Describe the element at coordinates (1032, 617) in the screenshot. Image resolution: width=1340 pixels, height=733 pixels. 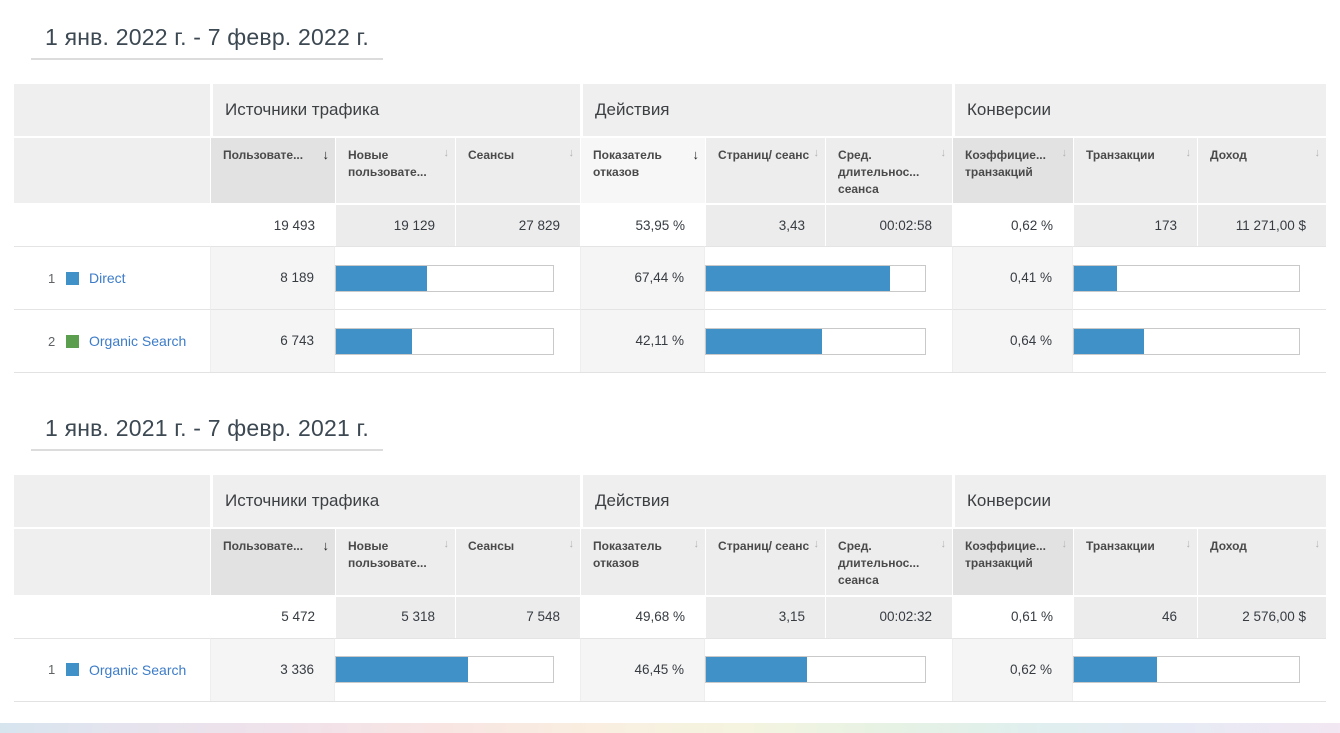
I see `total-conversion-rate: 0,61 %` at that location.